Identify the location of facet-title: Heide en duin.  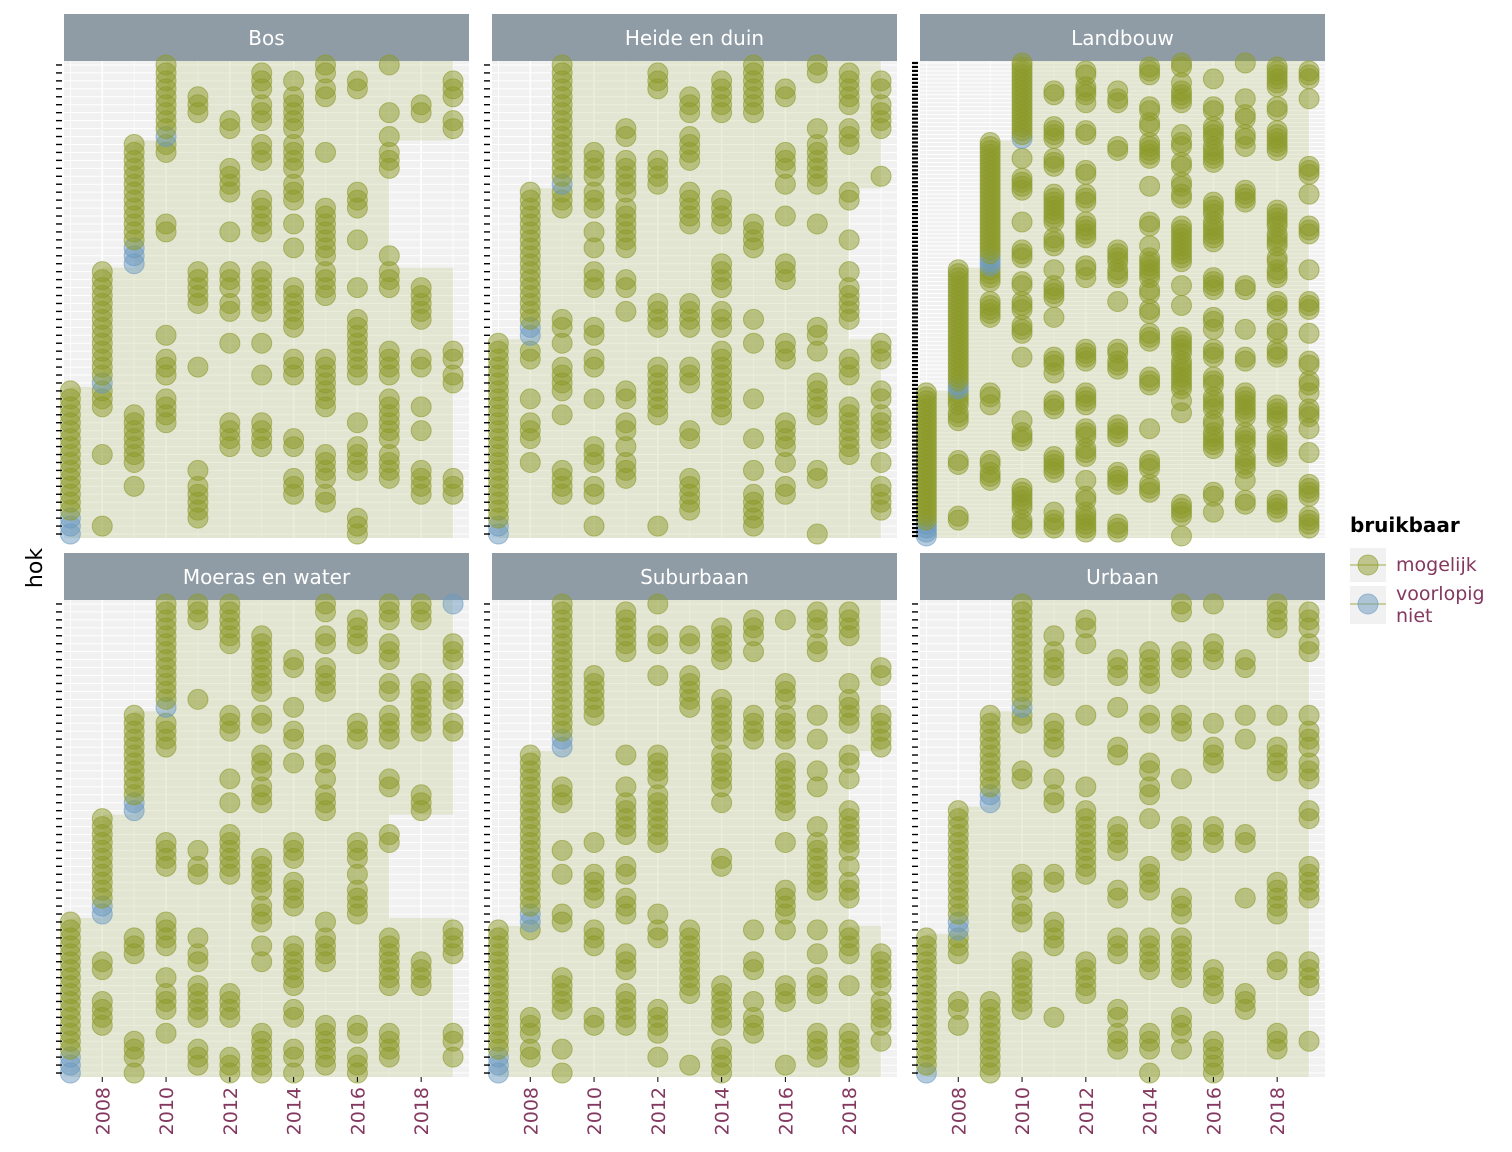
(694, 38).